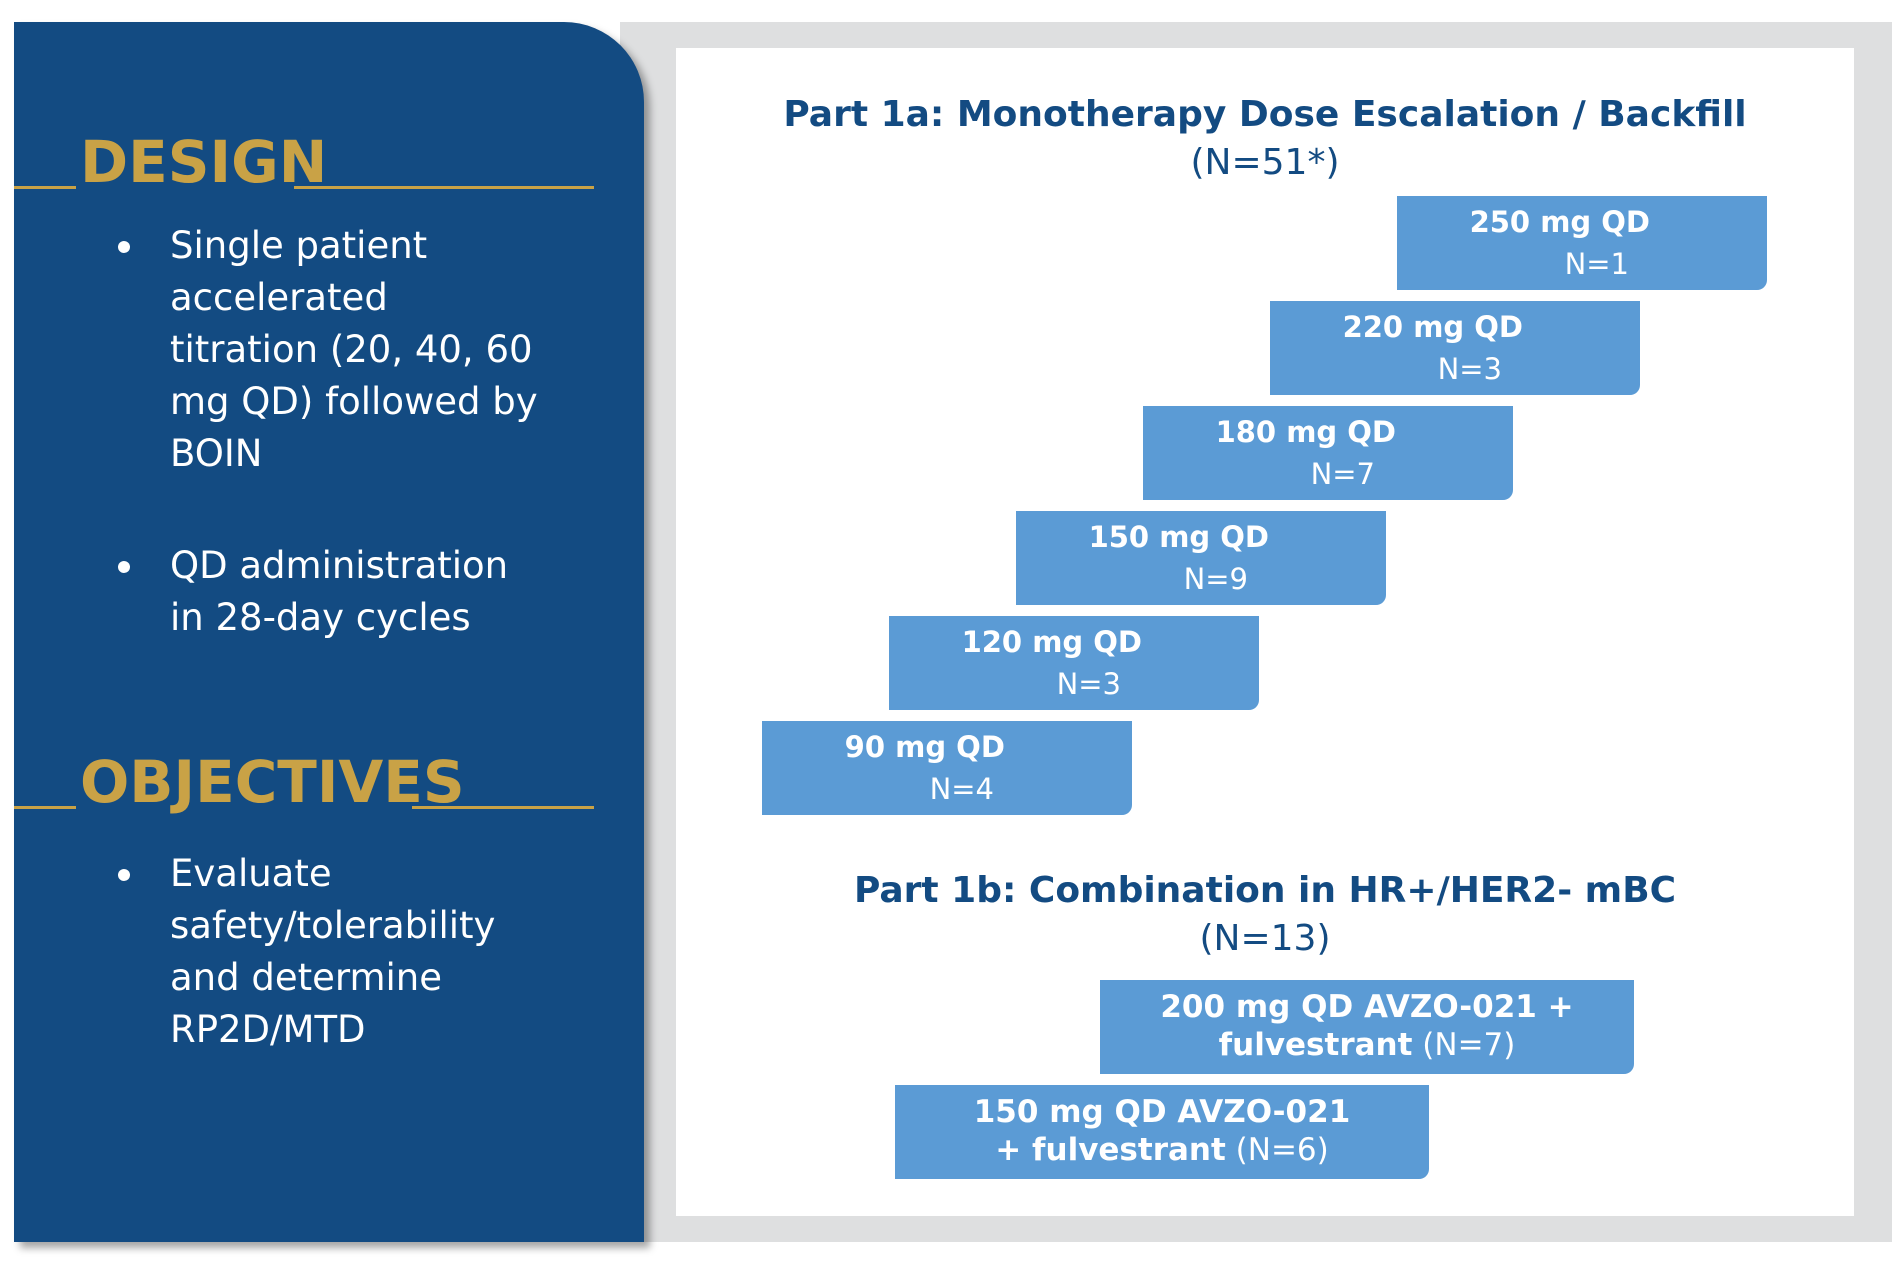 Image resolution: width=1892 pixels, height=1264 pixels. I want to click on combo-arm-n: (N=7), so click(1469, 1045).